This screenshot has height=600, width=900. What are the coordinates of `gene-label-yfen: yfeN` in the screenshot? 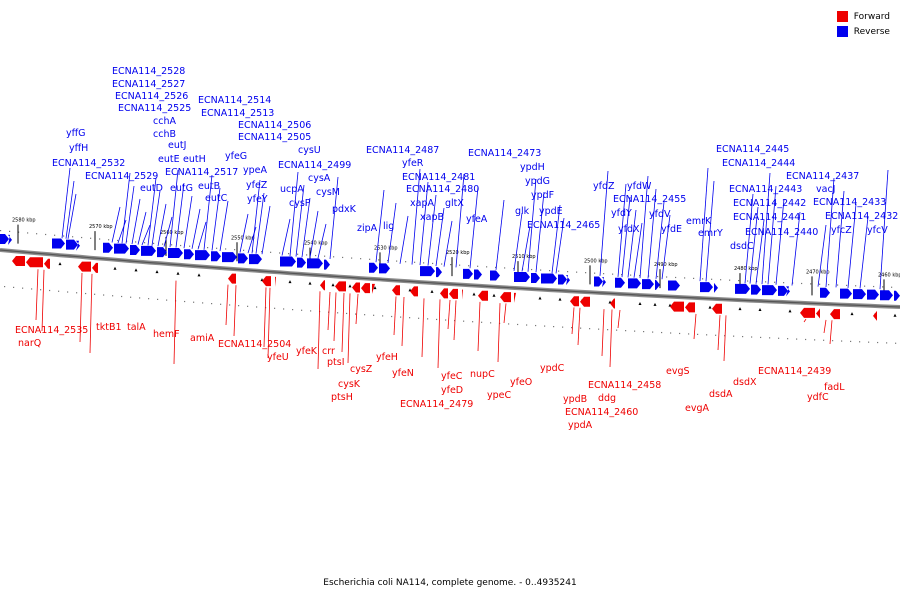 It's located at (403, 373).